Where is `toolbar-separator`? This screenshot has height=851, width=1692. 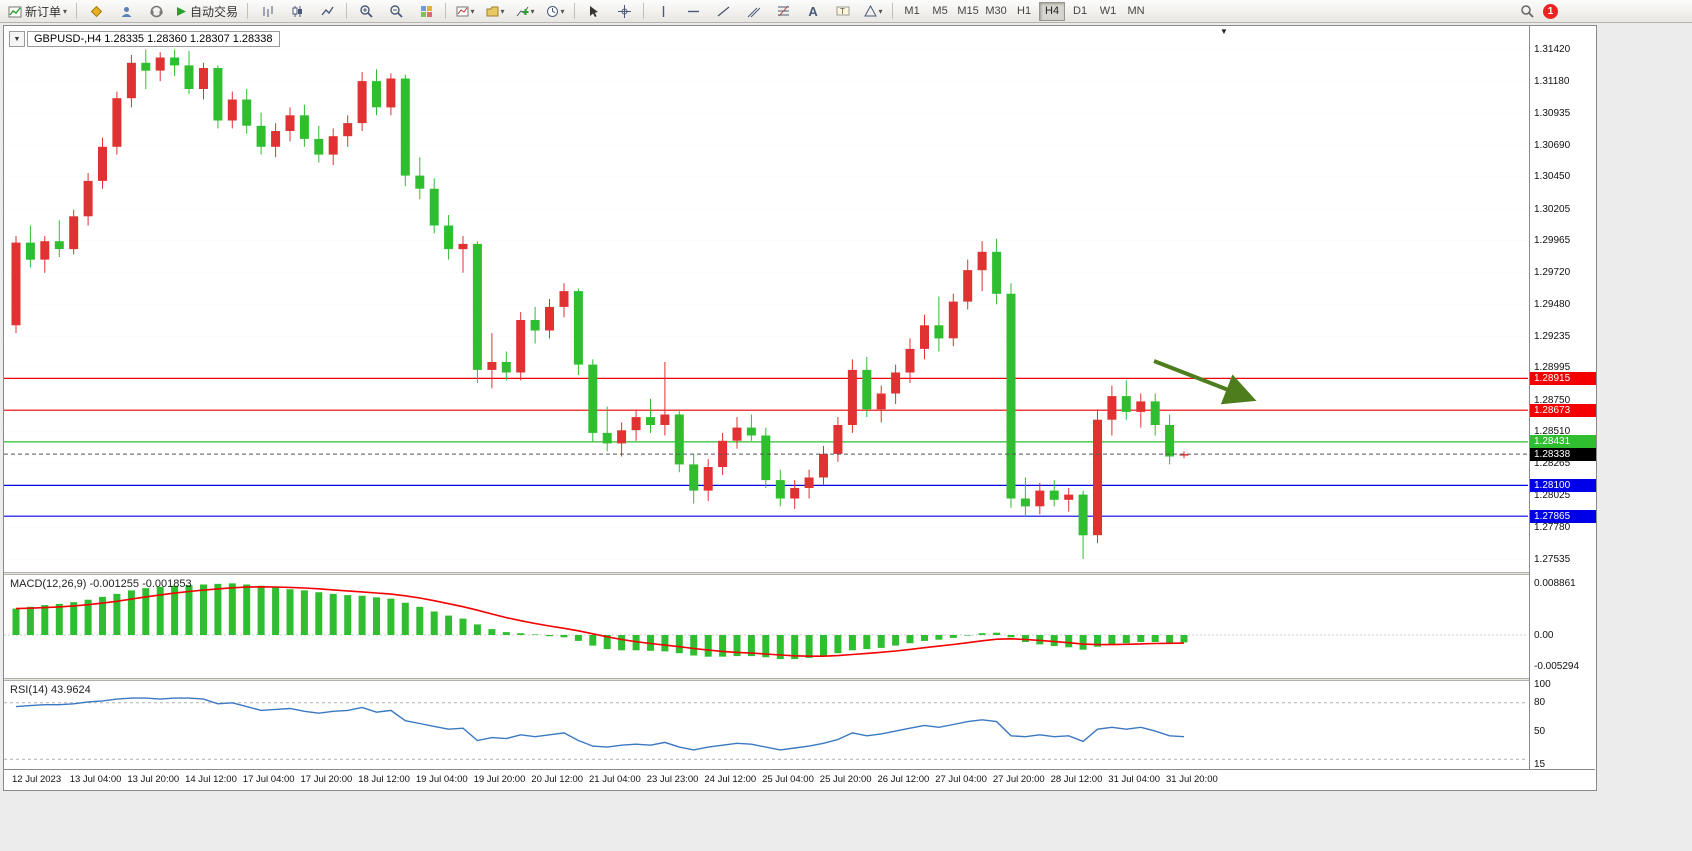 toolbar-separator is located at coordinates (446, 11).